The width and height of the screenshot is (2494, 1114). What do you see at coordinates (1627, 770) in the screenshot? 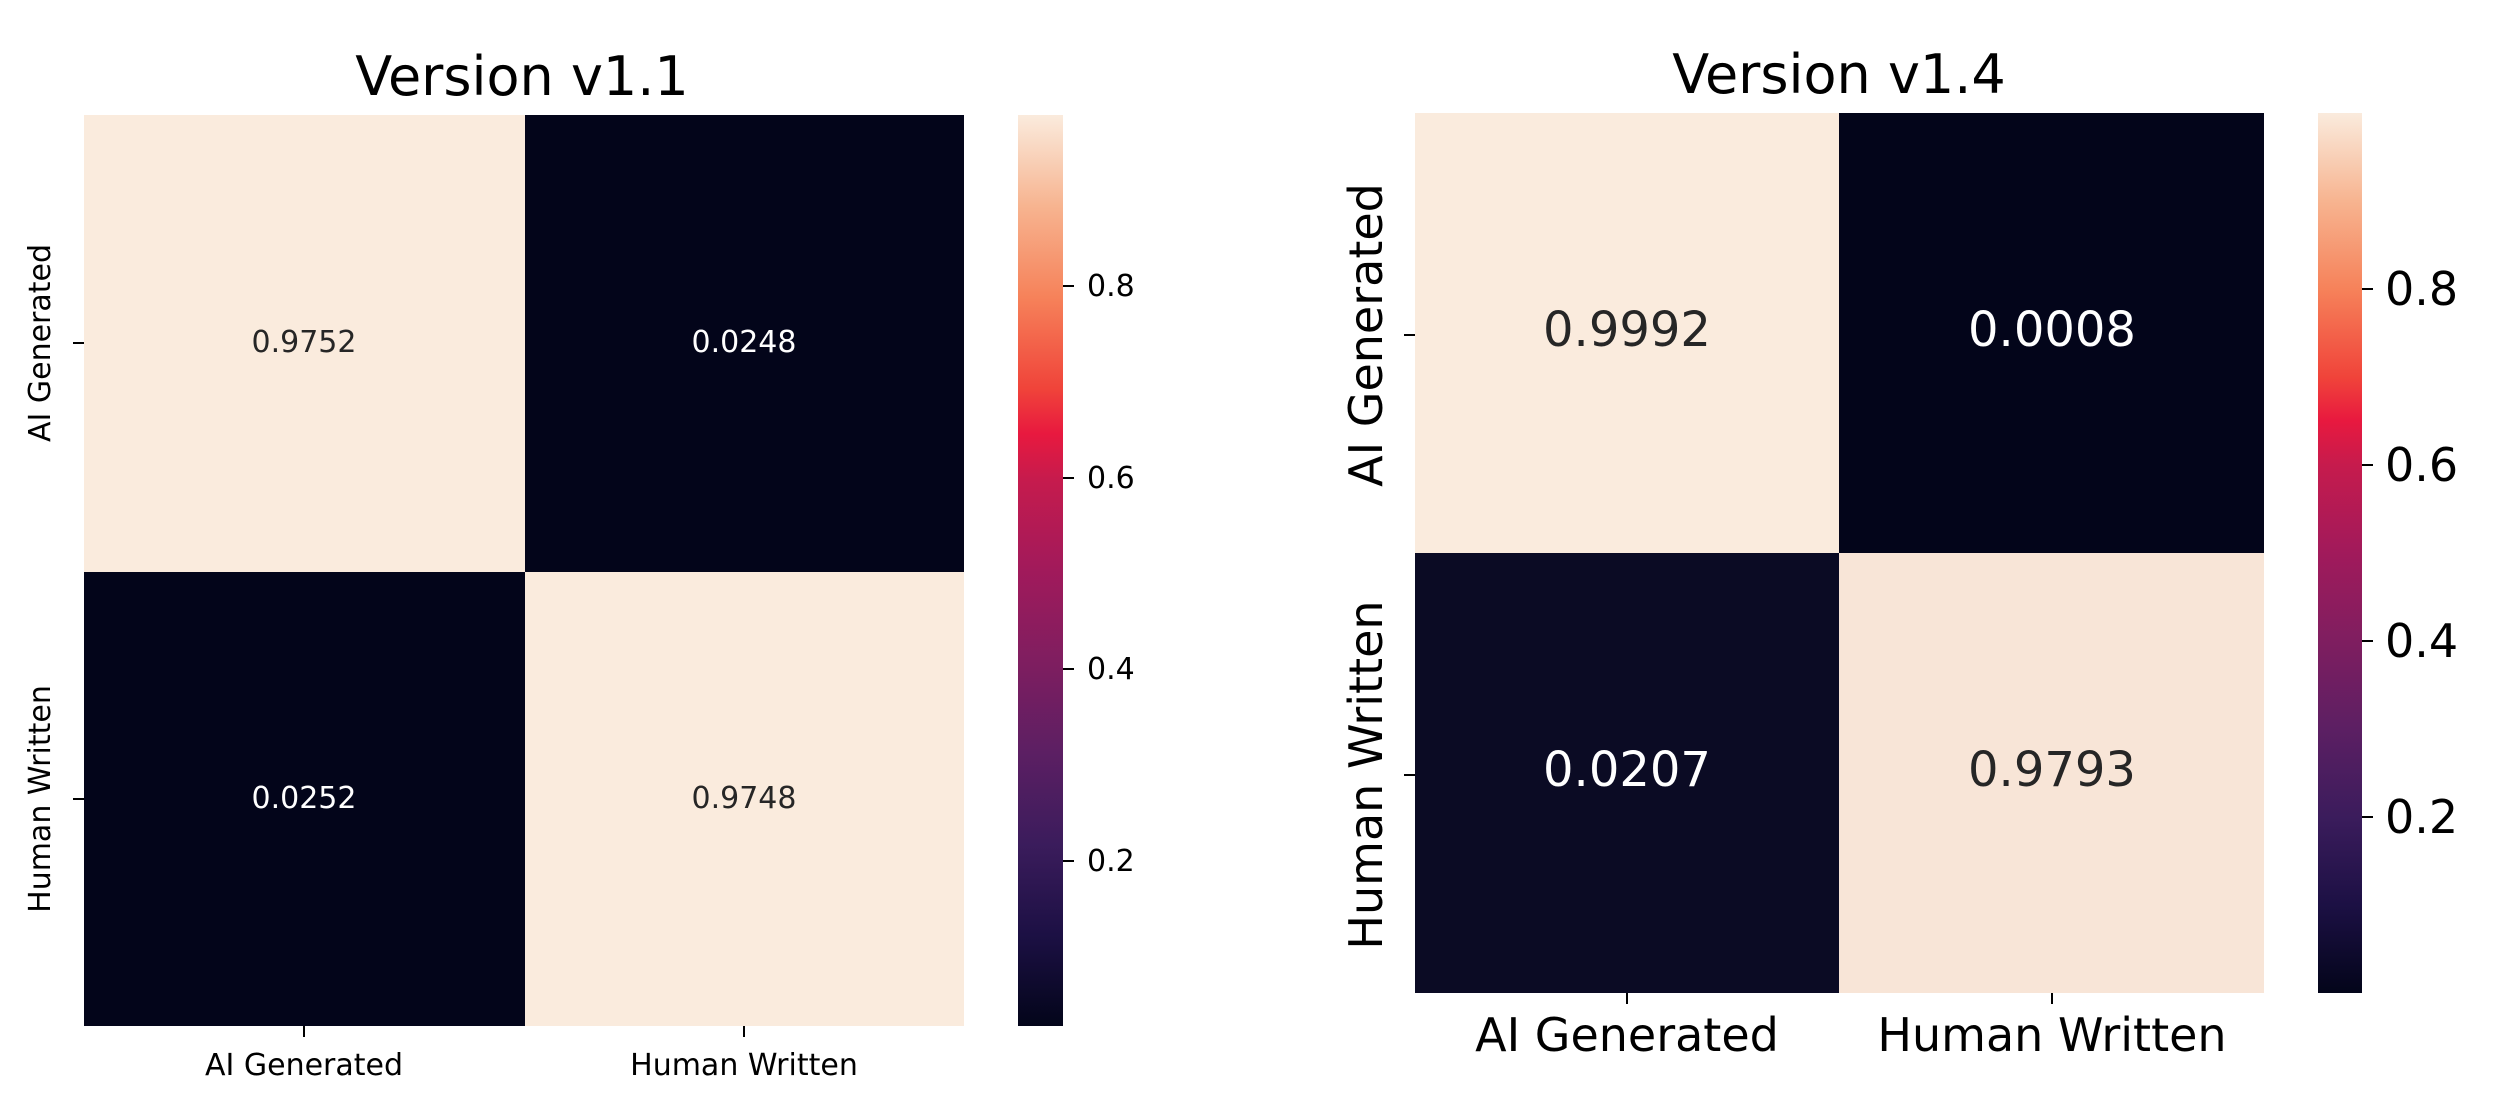
I see `cell-value-label: 0.0207` at bounding box center [1627, 770].